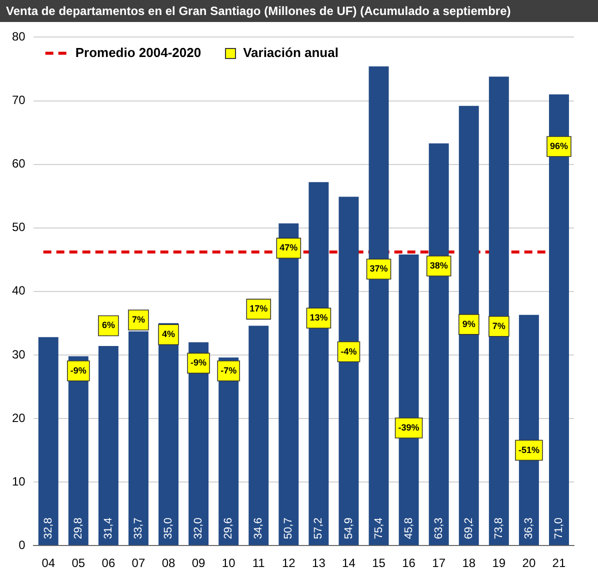  Describe the element at coordinates (78, 529) in the screenshot. I see `data-label: 29,8` at that location.